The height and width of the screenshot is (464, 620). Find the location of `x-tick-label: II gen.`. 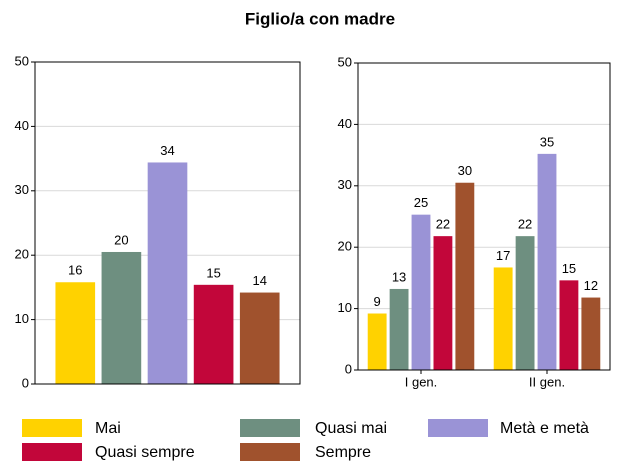

x-tick-label: II gen. is located at coordinates (547, 381).